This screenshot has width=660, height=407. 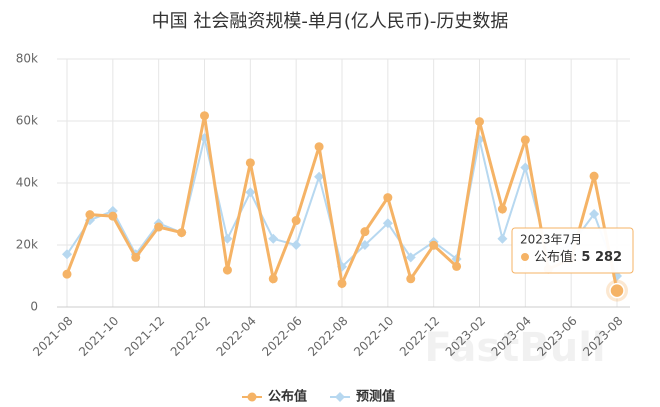 I want to click on y-tick-label: 40k, so click(x=27, y=183).